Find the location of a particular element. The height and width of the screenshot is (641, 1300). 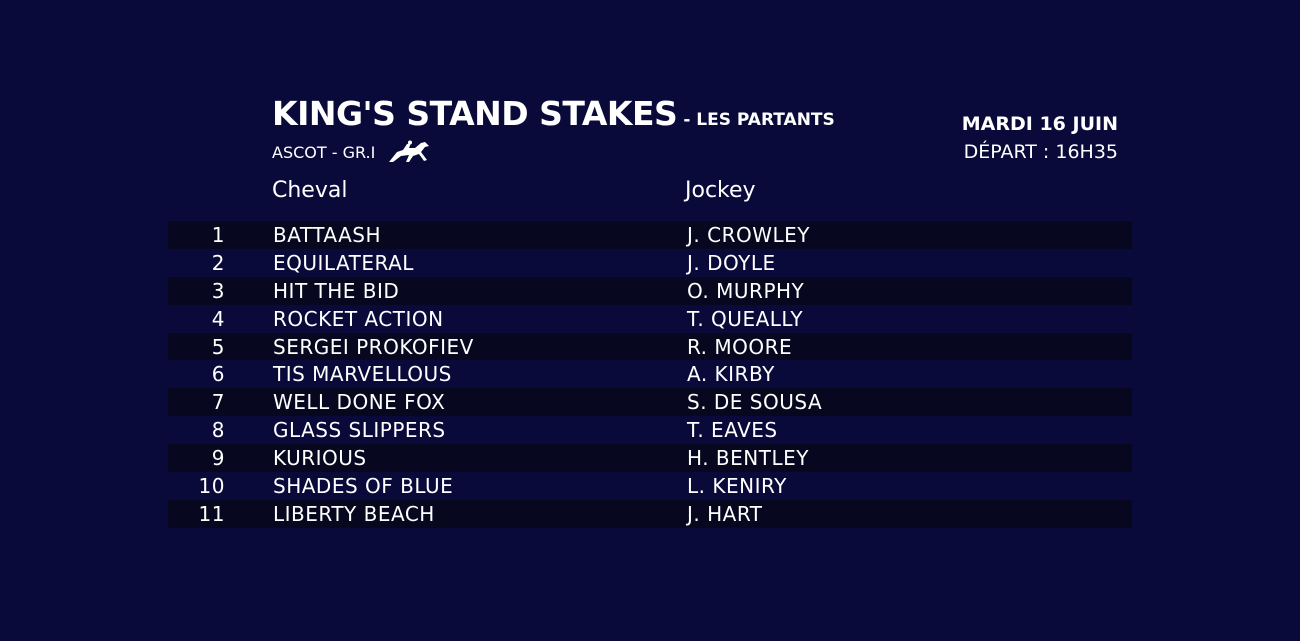

venue-text: ASCOT - GR.I is located at coordinates (324, 152).